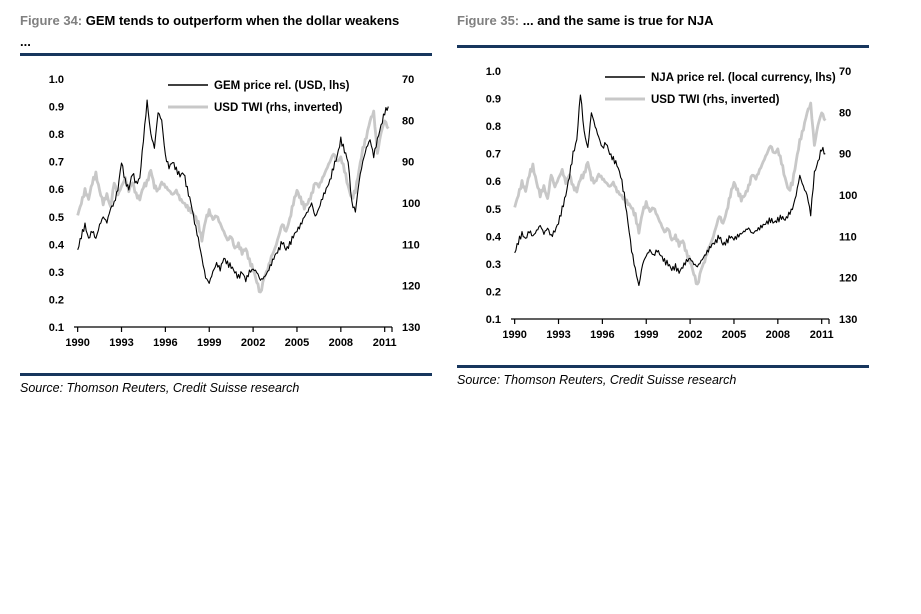 Image resolution: width=921 pixels, height=614 pixels. Describe the element at coordinates (51, 20) in the screenshot. I see `figure-34-label: Figure 34:` at that location.